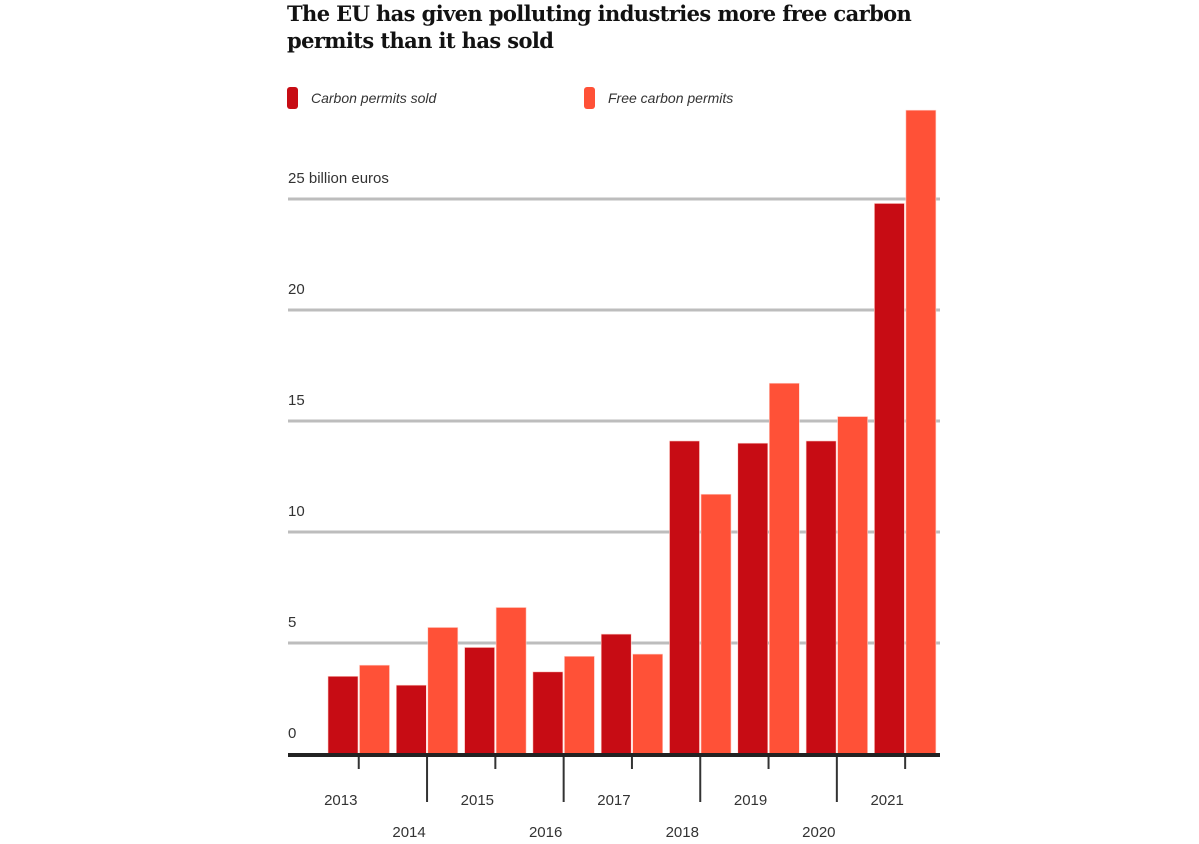  Describe the element at coordinates (296, 400) in the screenshot. I see `y-tick-label: 15` at that location.